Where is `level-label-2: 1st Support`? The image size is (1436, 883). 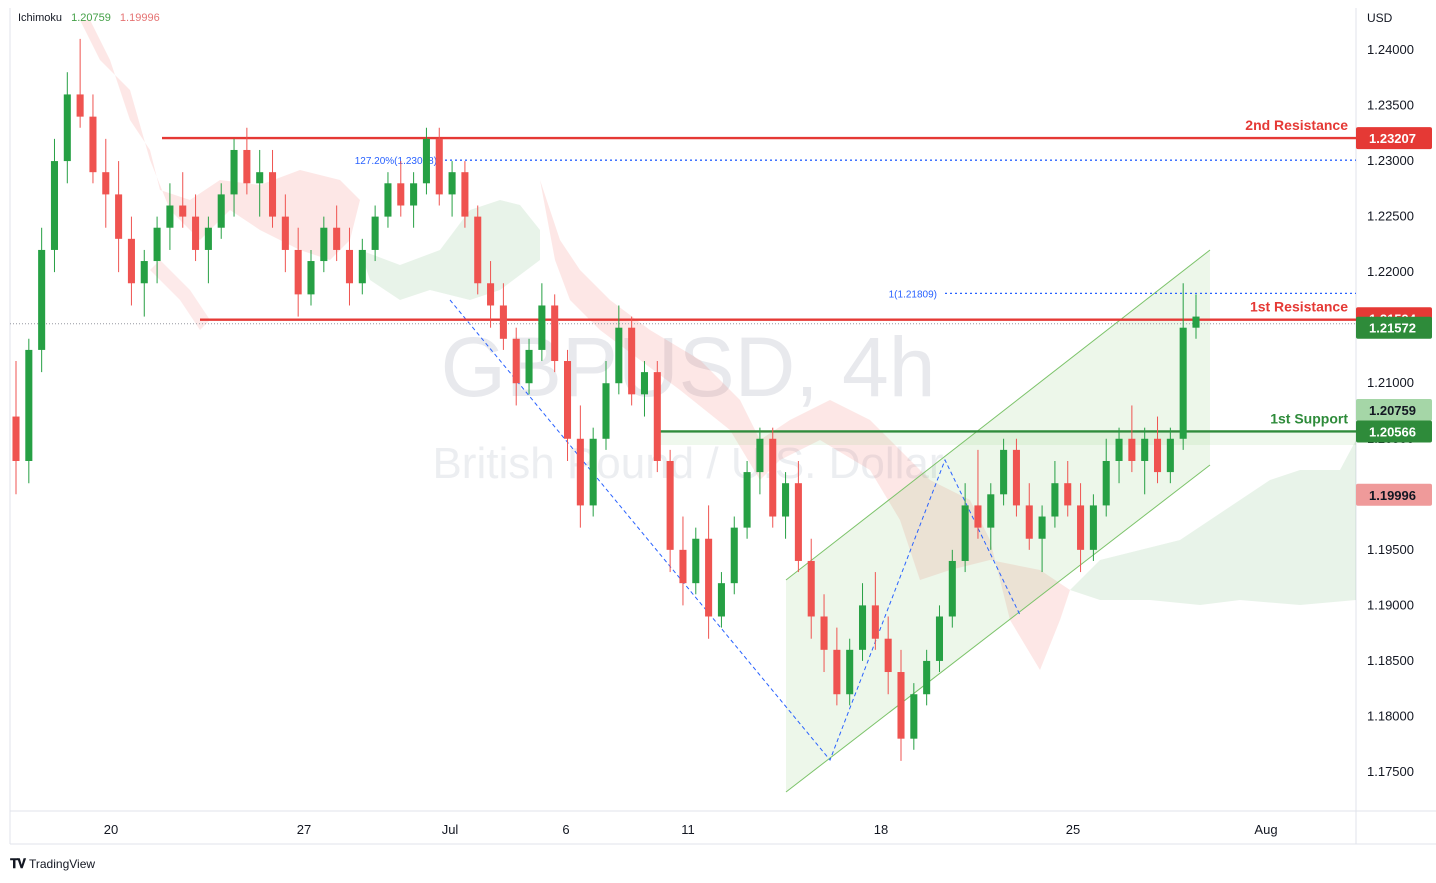 level-label-2: 1st Support is located at coordinates (1309, 418).